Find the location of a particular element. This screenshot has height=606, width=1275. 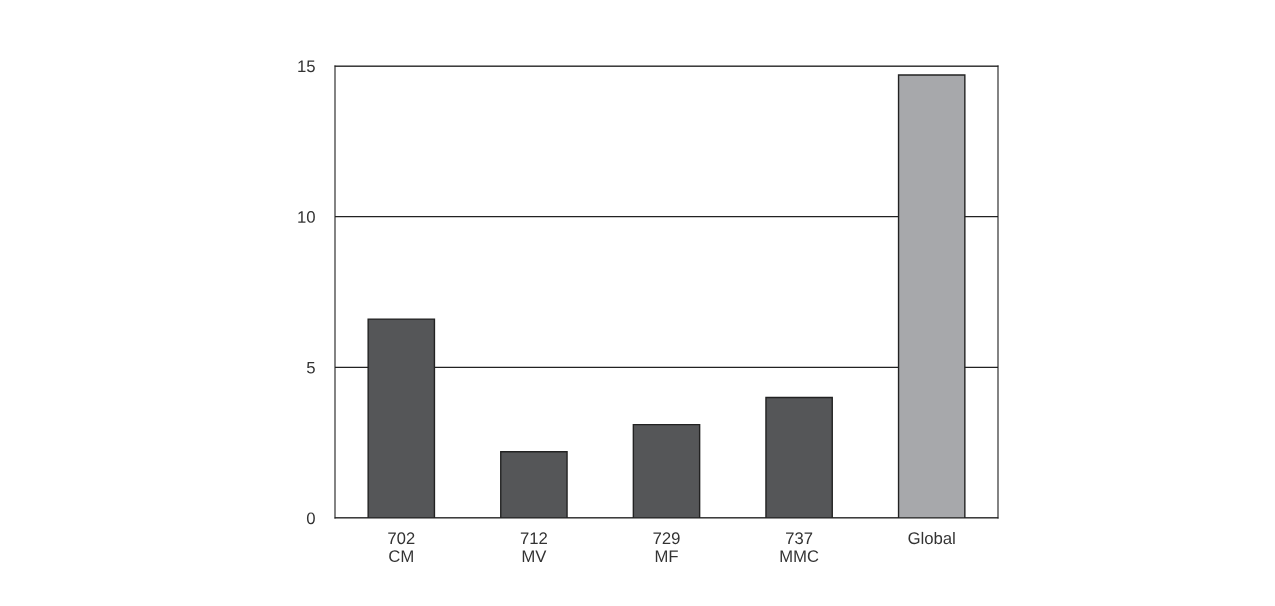

y-tick-label: 5 is located at coordinates (310, 367).